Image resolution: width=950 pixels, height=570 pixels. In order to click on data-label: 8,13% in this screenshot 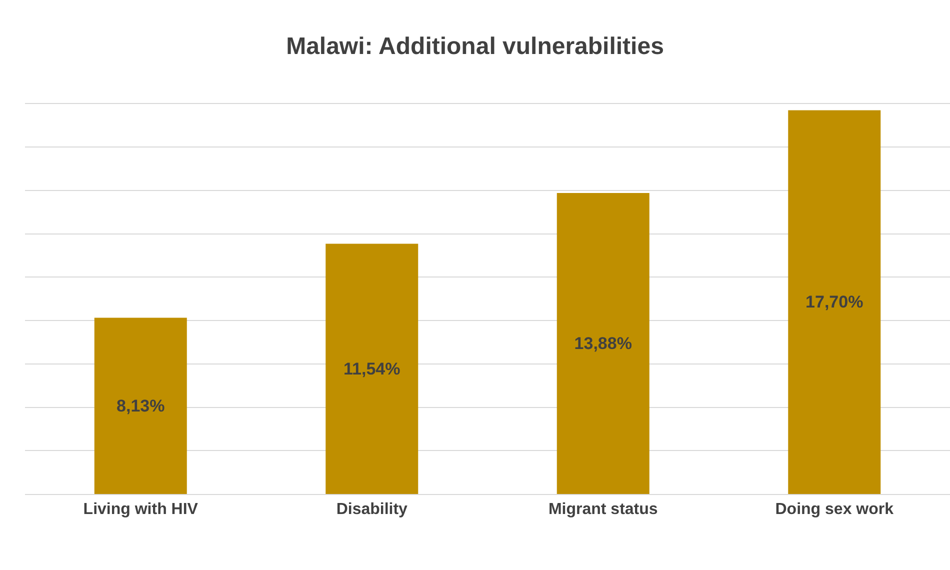, I will do `click(140, 406)`.